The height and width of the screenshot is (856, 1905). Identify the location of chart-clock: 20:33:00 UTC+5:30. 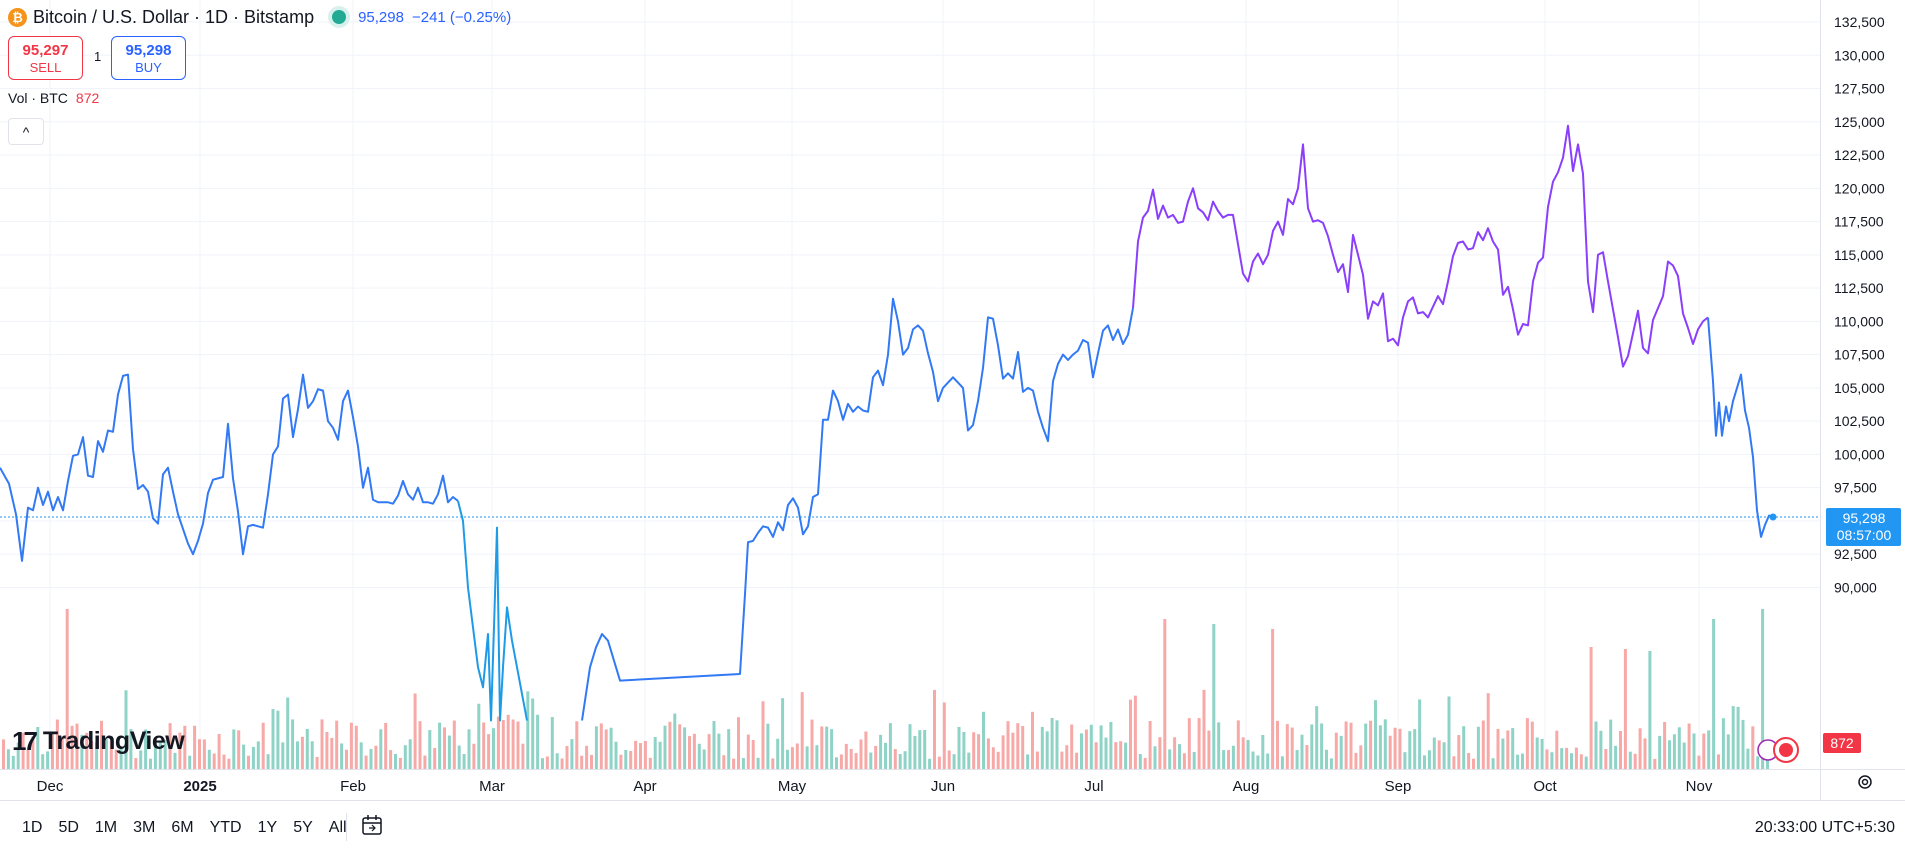
(1824, 827).